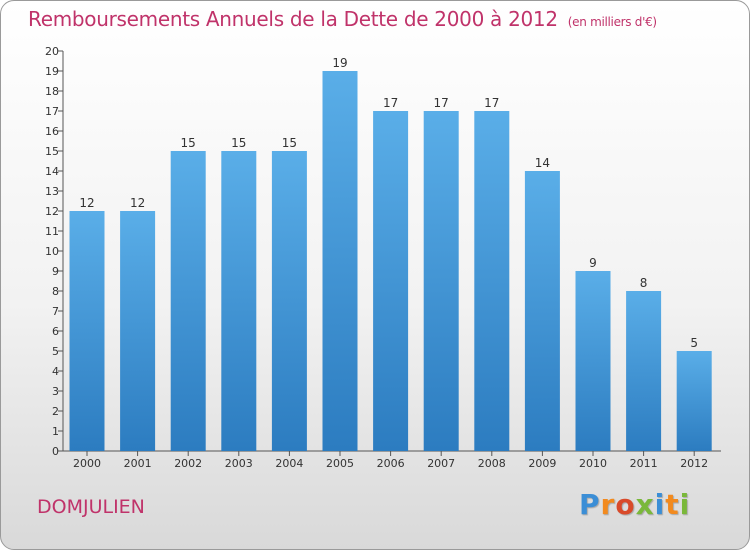  Describe the element at coordinates (391, 281) in the screenshot. I see `bar-2006` at that location.